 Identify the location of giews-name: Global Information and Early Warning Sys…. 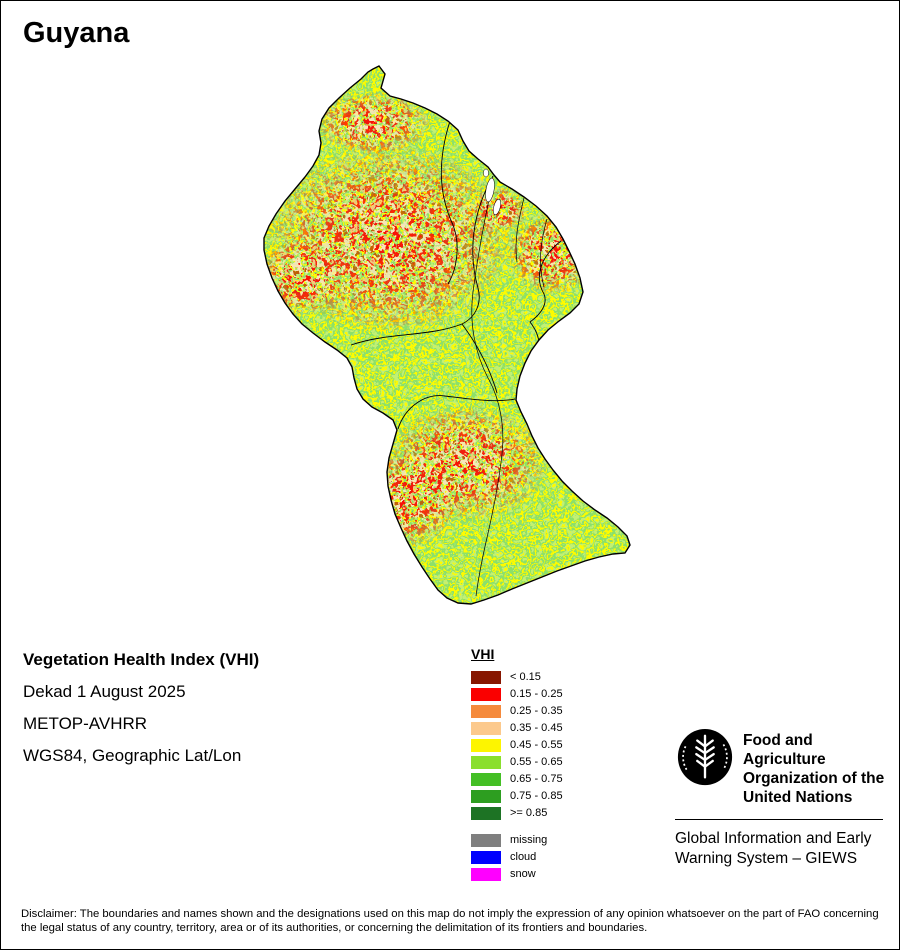
(780, 849).